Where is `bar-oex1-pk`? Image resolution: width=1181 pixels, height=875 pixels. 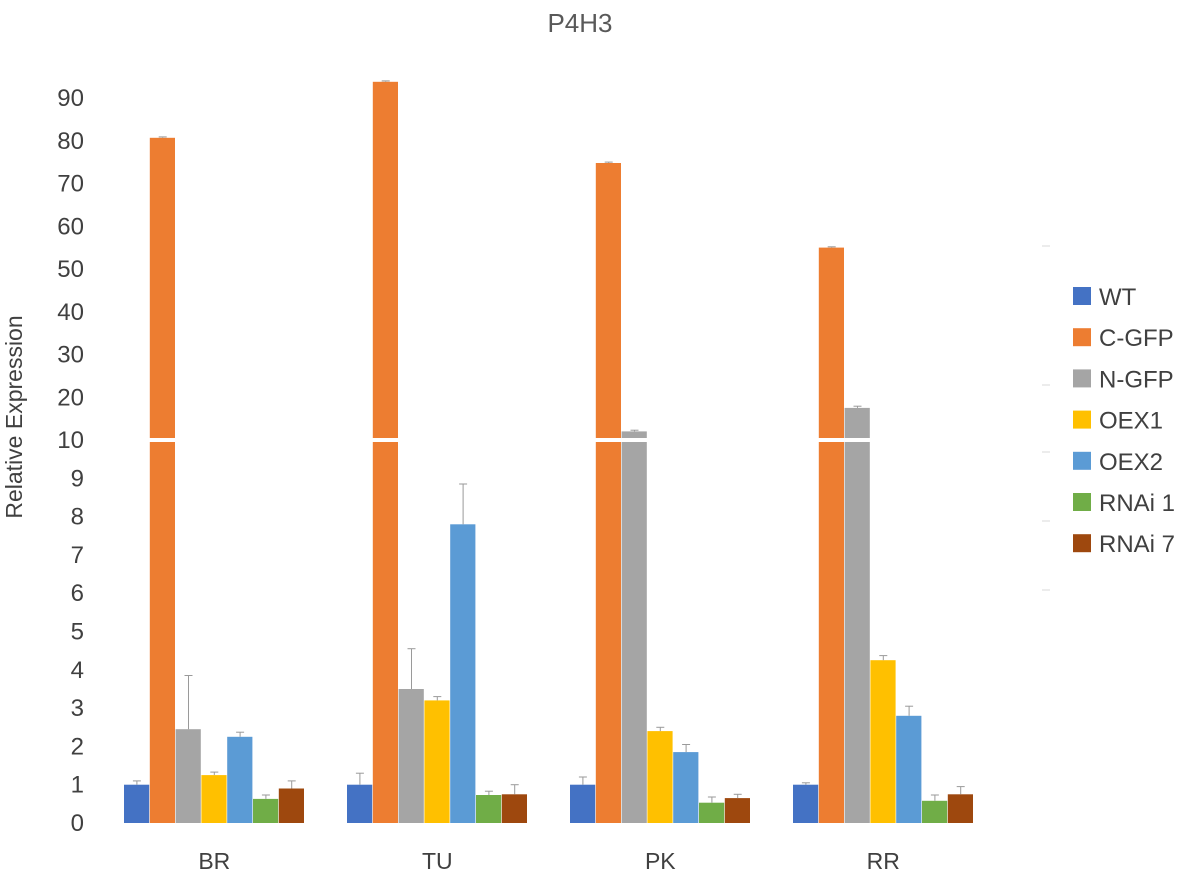 bar-oex1-pk is located at coordinates (660, 777).